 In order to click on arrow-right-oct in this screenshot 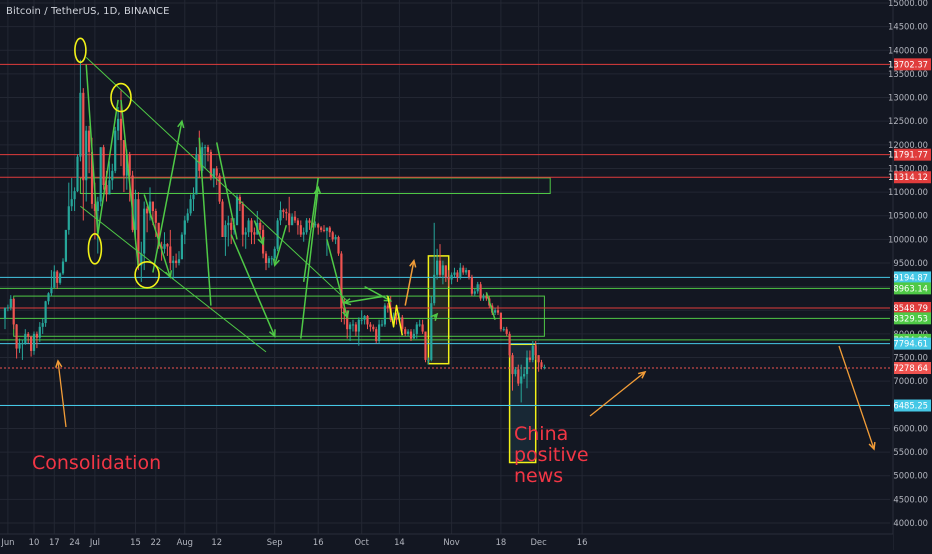, I will do `click(378, 293)`.